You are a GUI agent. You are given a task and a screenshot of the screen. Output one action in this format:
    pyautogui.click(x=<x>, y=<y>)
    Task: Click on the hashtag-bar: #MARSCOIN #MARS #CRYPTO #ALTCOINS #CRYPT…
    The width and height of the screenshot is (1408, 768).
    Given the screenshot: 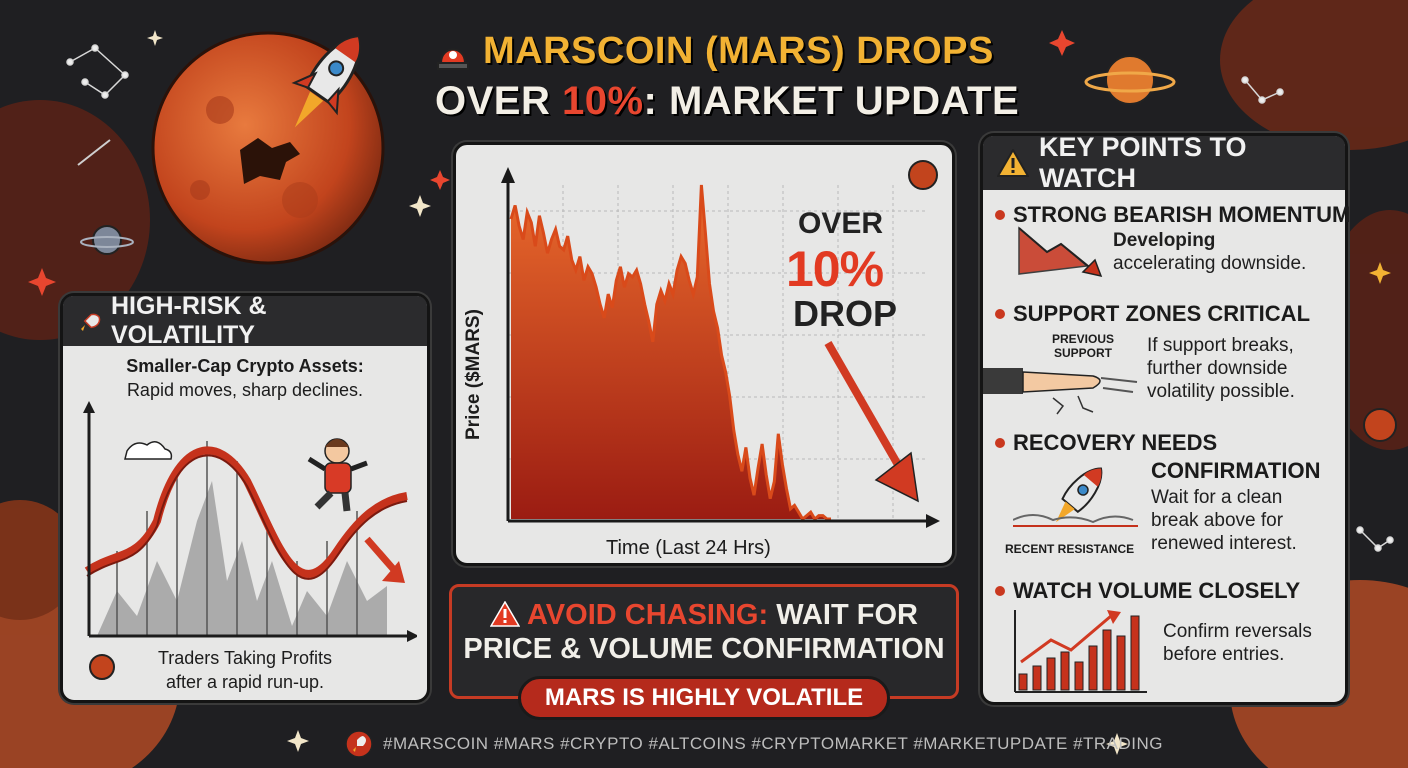 What is the action you would take?
    pyautogui.click(x=754, y=744)
    